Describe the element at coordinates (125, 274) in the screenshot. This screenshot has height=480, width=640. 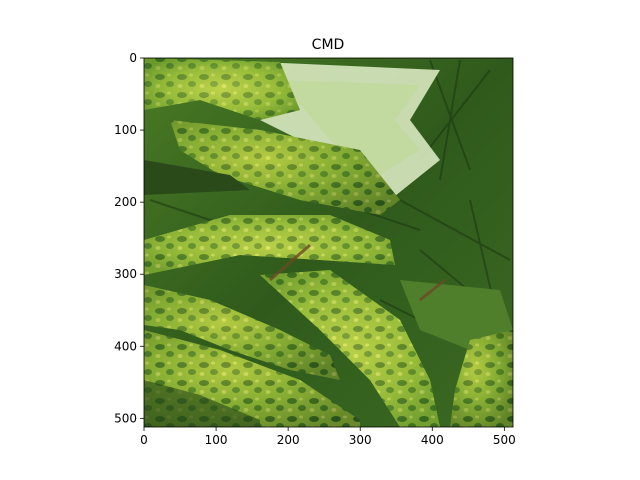
I see `y-tick-label: 300` at that location.